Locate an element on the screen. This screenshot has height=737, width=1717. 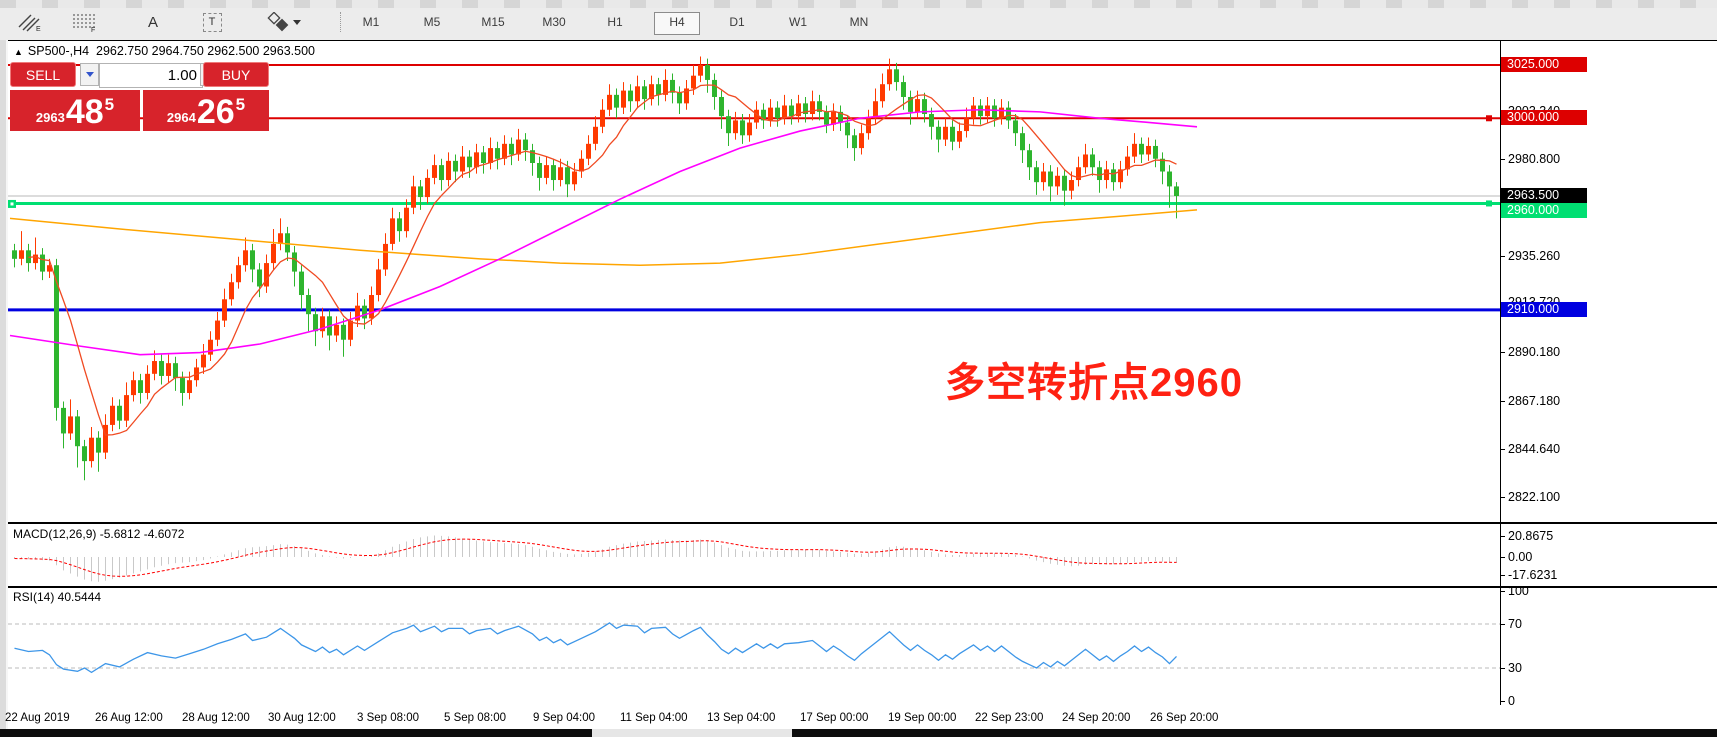
timeframe-button-MN: MN is located at coordinates (859, 22).